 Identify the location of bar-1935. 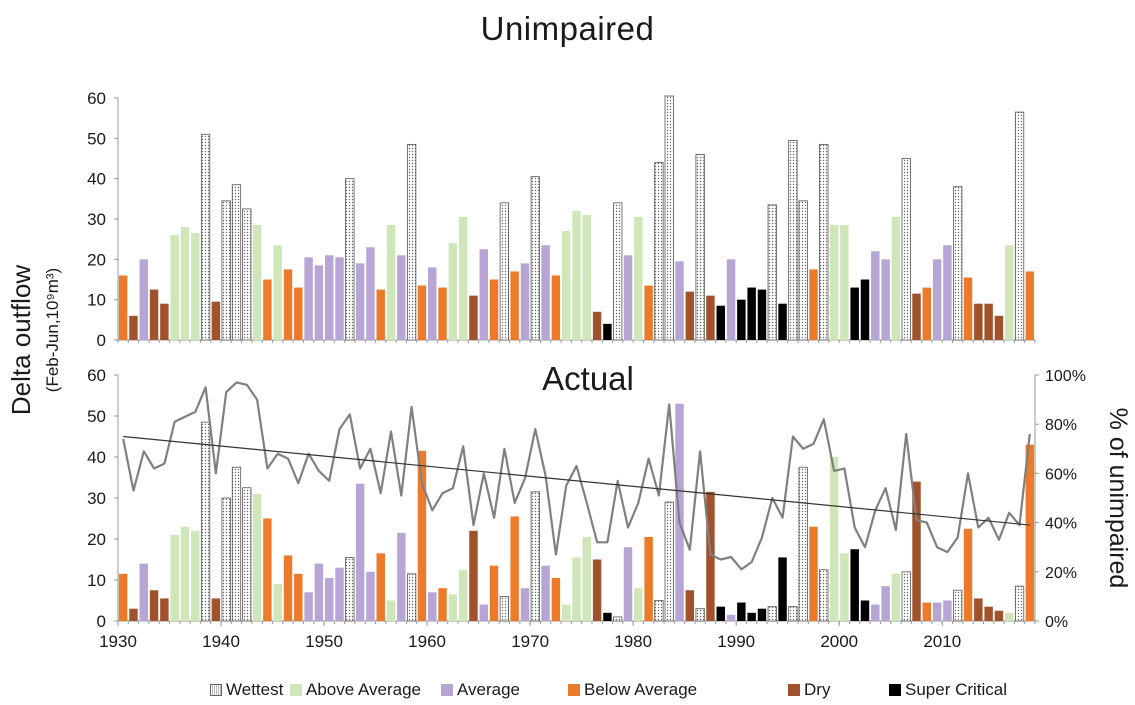
(174, 287).